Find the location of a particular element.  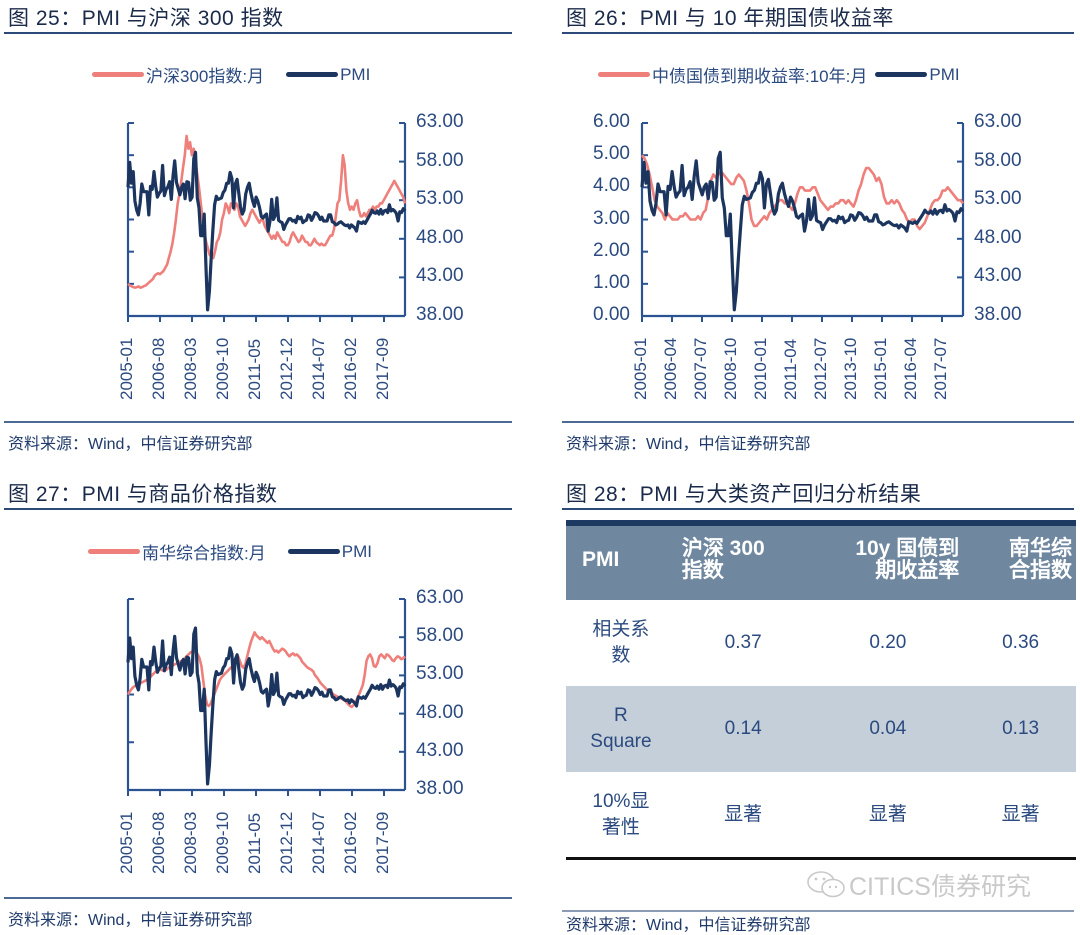

figure-26-source: 资料来源：Wind，中信证券研究部 is located at coordinates (688, 444).